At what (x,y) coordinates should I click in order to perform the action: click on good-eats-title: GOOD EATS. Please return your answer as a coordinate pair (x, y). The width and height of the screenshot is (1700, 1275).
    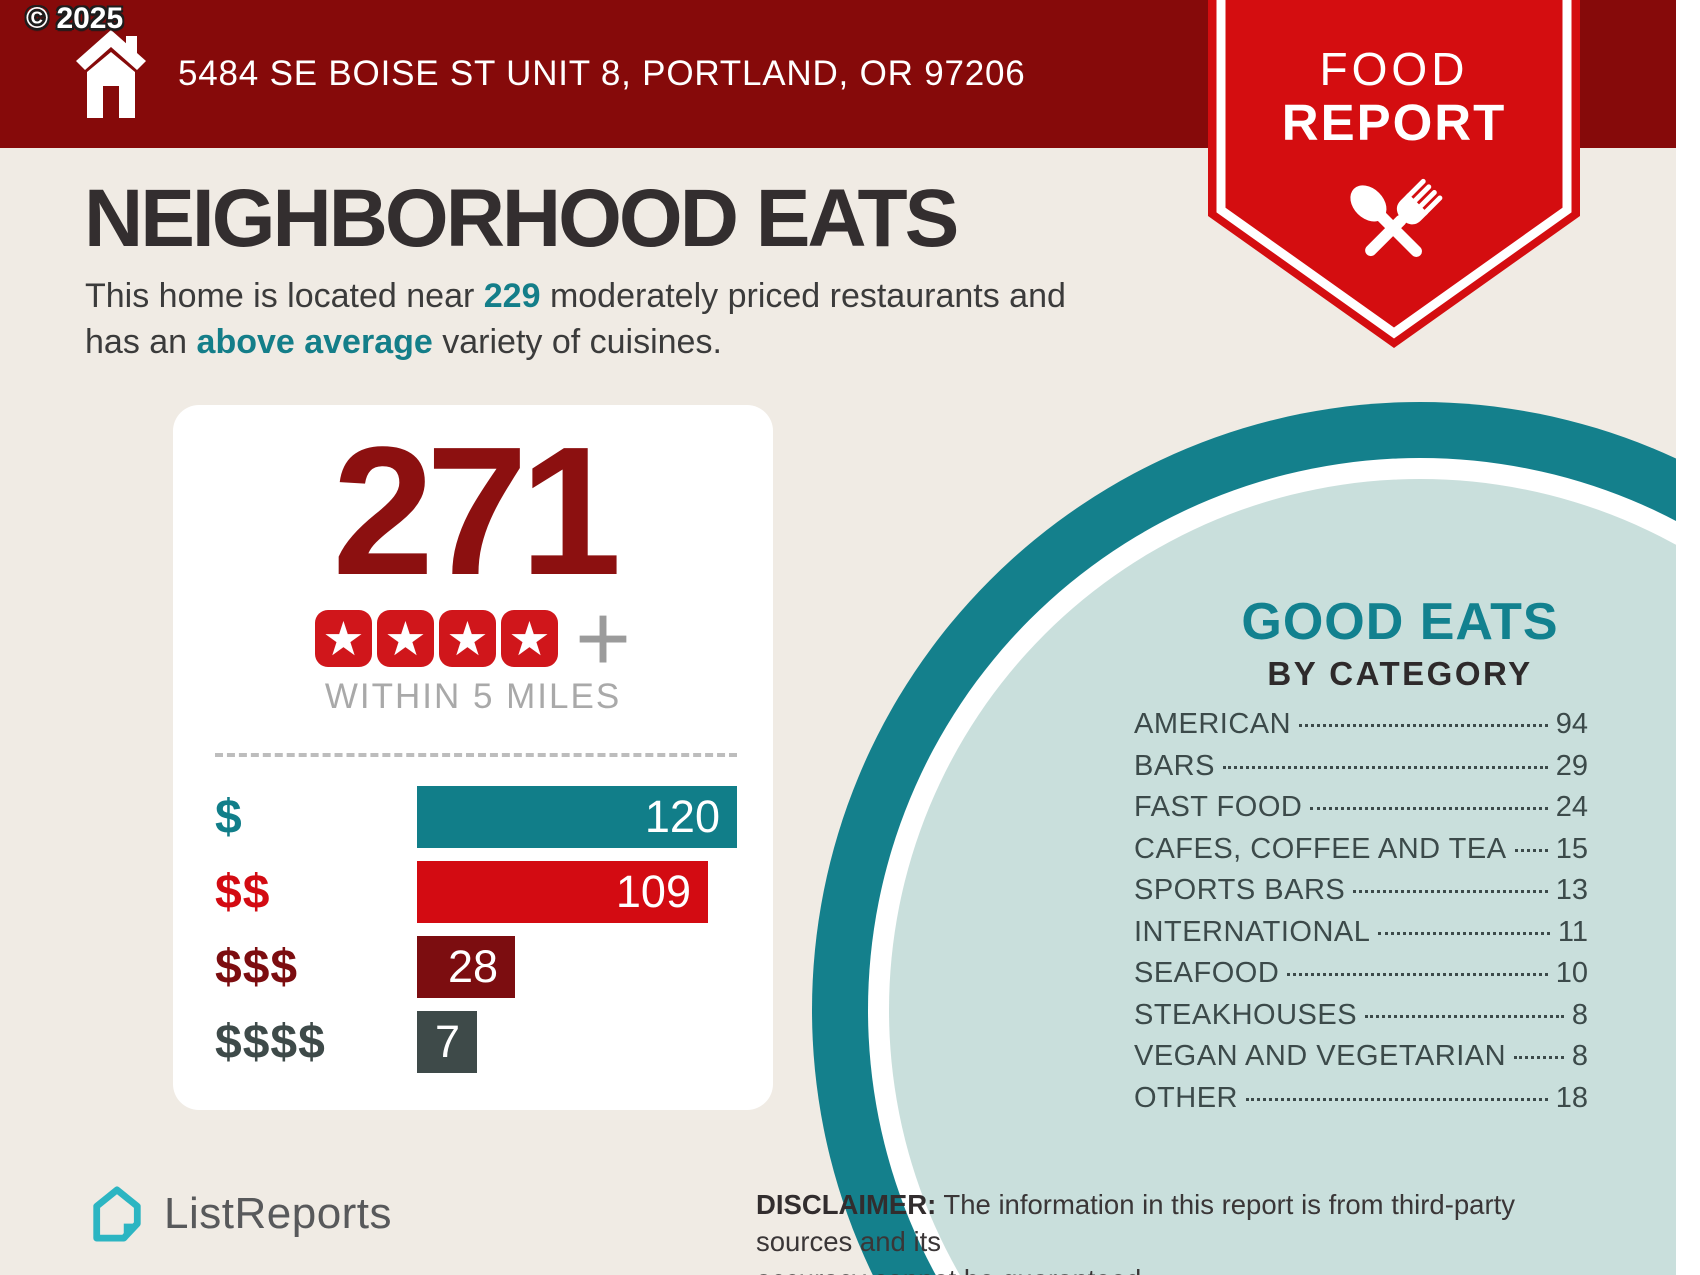
    Looking at the image, I should click on (1400, 622).